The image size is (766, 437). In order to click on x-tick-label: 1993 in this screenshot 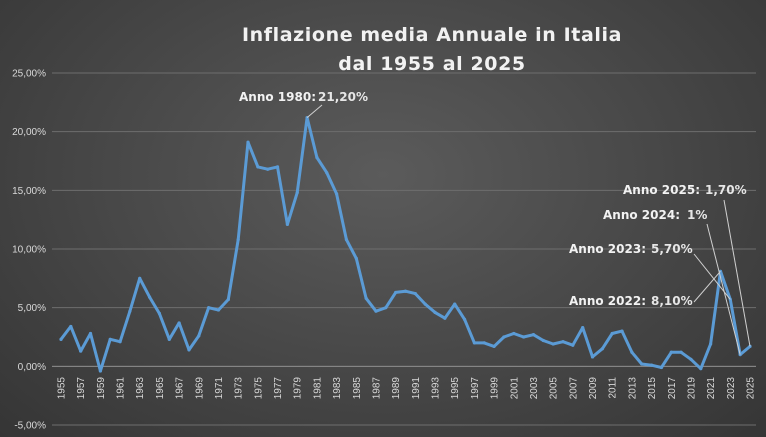, I will do `click(436, 388)`.